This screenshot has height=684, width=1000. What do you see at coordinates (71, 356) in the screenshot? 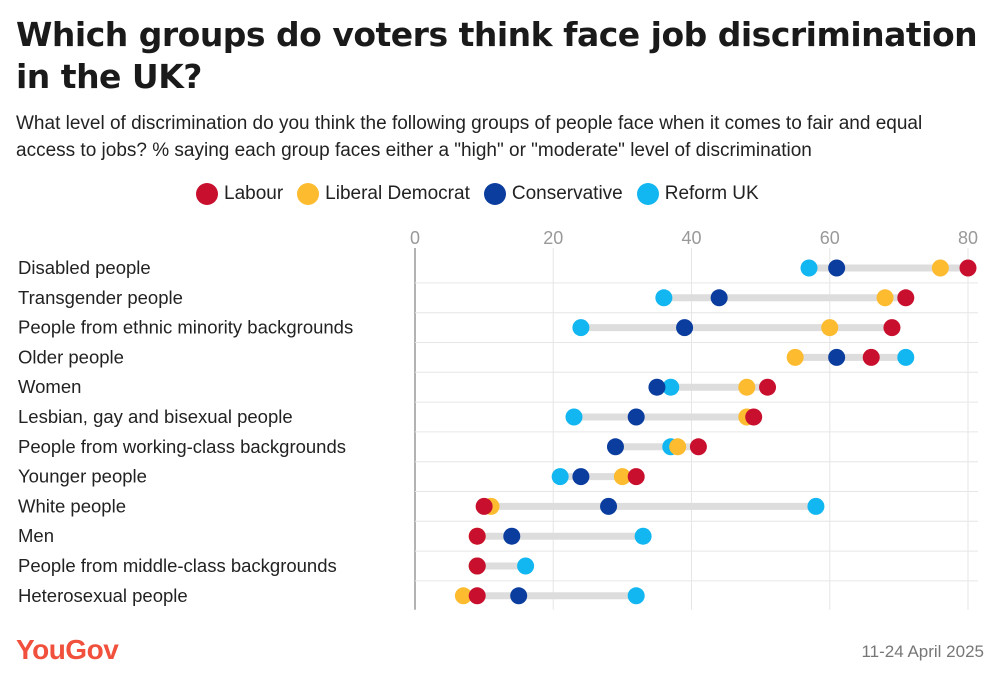
I see `category-label: Older people` at bounding box center [71, 356].